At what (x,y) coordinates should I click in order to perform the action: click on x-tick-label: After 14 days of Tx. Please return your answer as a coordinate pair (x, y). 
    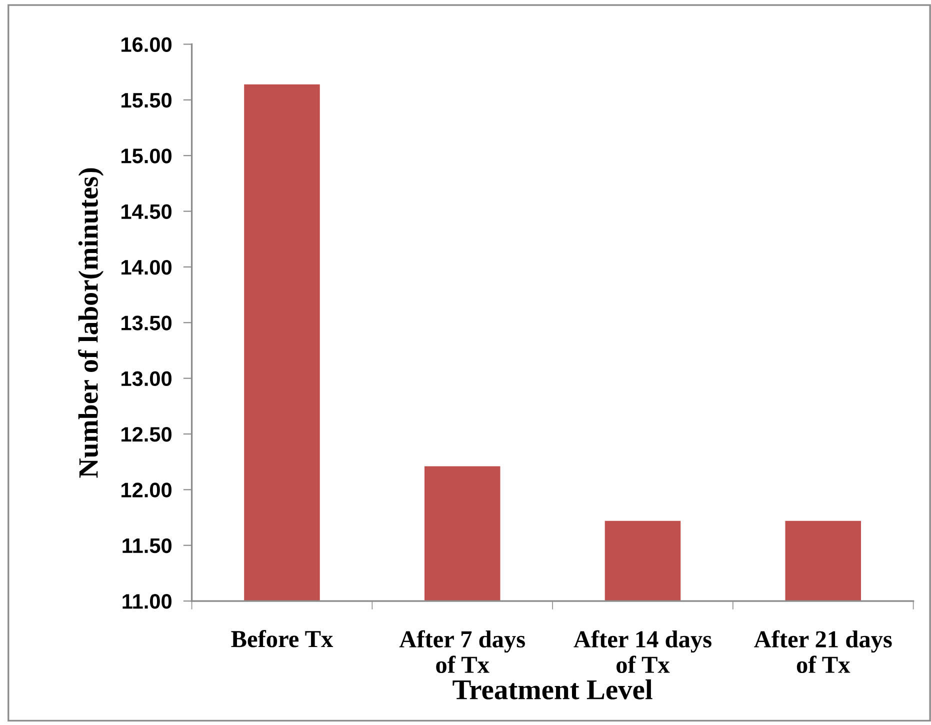
    Looking at the image, I should click on (643, 652).